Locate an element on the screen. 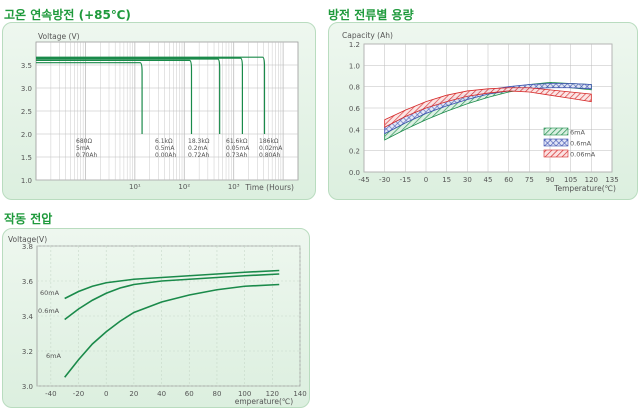  chart2-x-tick-label: 0 is located at coordinates (426, 180).